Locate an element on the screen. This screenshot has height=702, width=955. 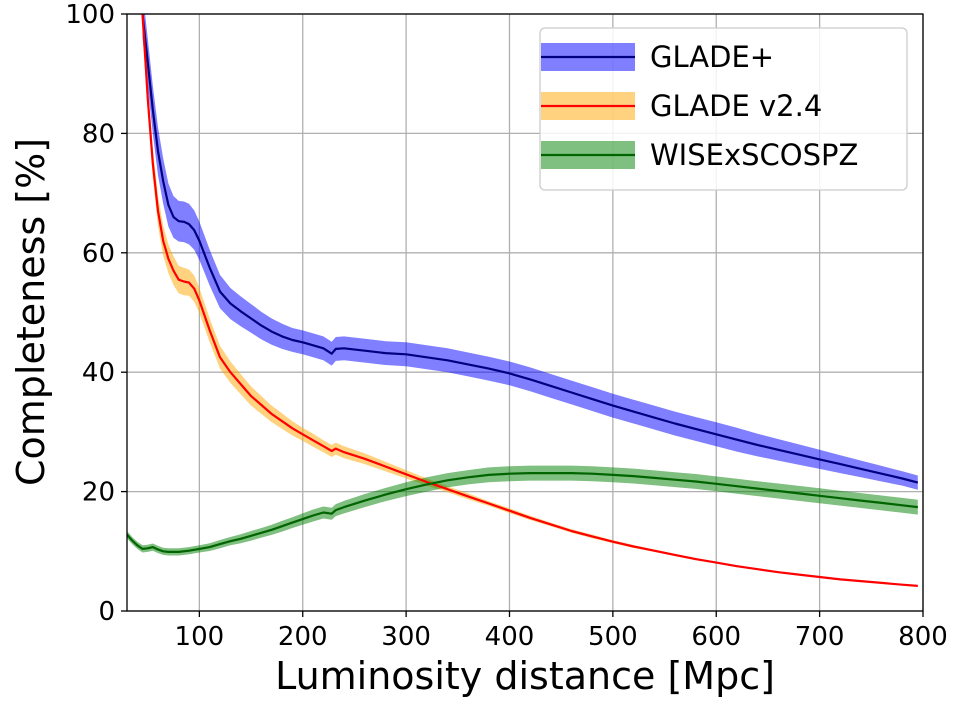
wisexscospz-uncertainty-band is located at coordinates (522, 510).